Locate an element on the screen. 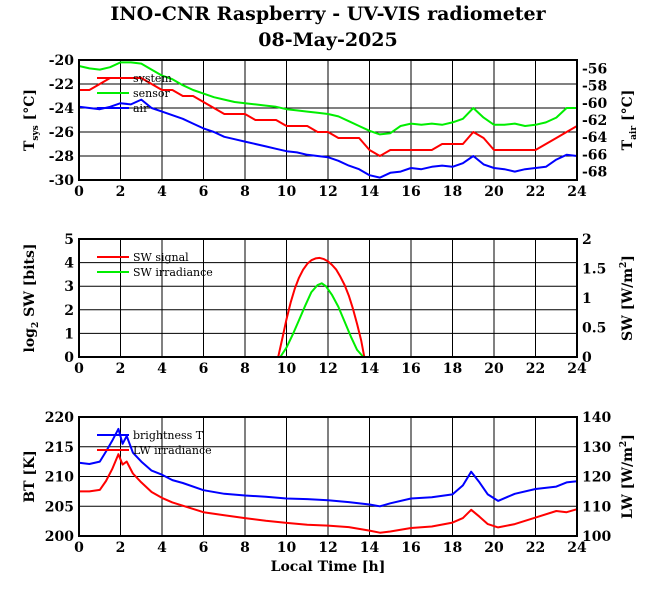 Image resolution: width=660 pixels, height=599 pixels. panel0-x-tick-label: 0 is located at coordinates (79, 192).